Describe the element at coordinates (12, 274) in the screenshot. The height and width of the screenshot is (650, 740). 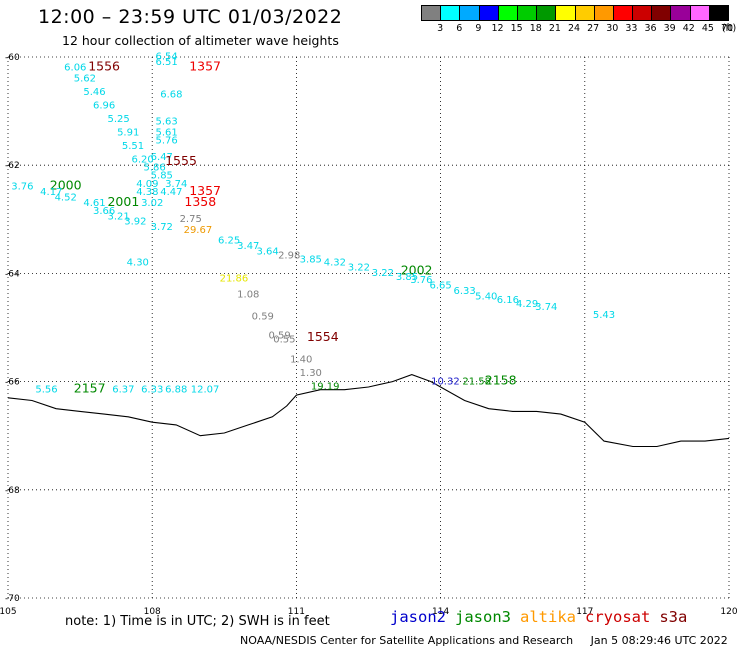
I see `y-tick-label: -64` at that location.